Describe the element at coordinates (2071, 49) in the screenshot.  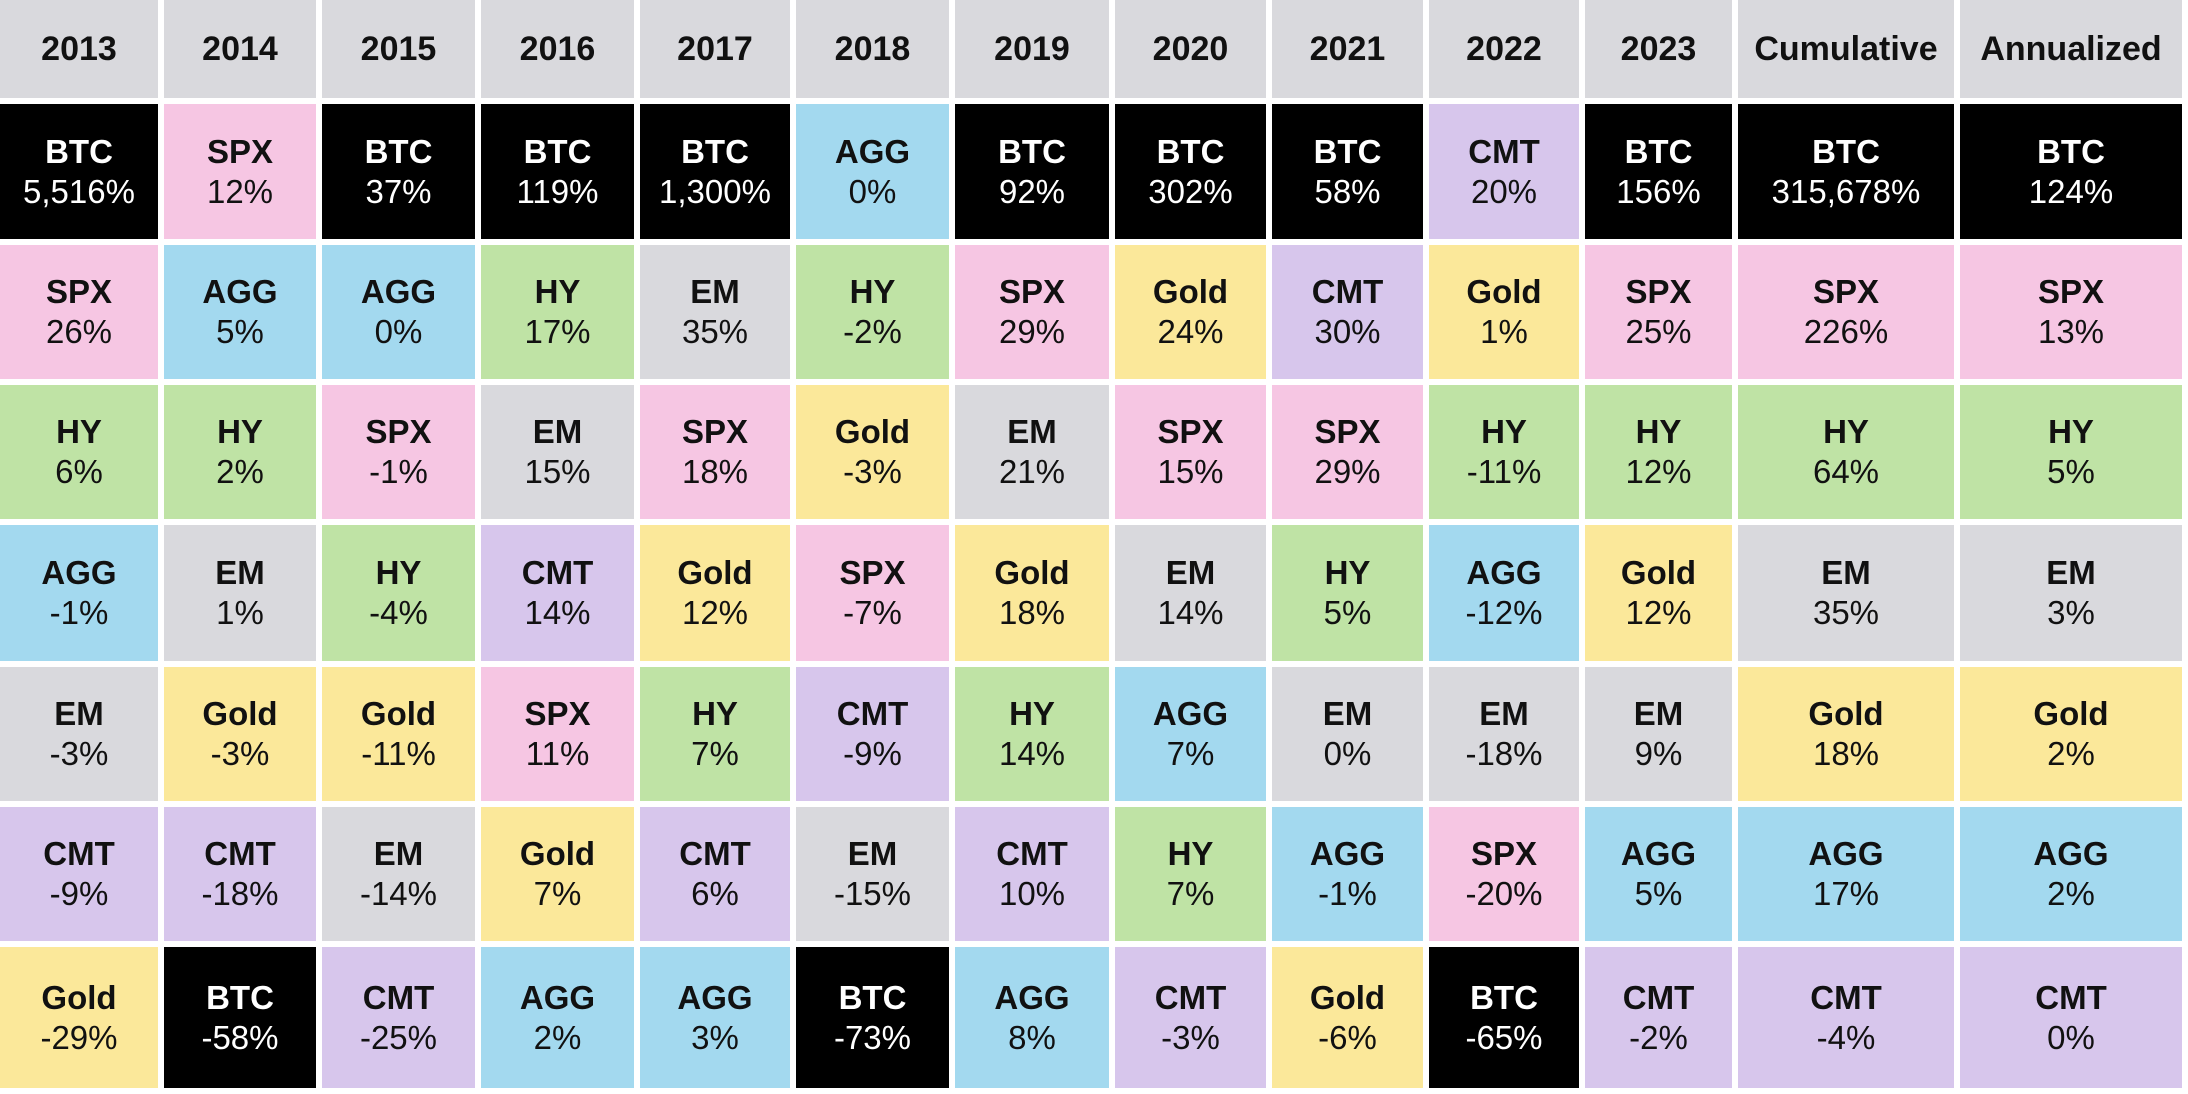
I see `column-header-annualized: Annualized` at that location.